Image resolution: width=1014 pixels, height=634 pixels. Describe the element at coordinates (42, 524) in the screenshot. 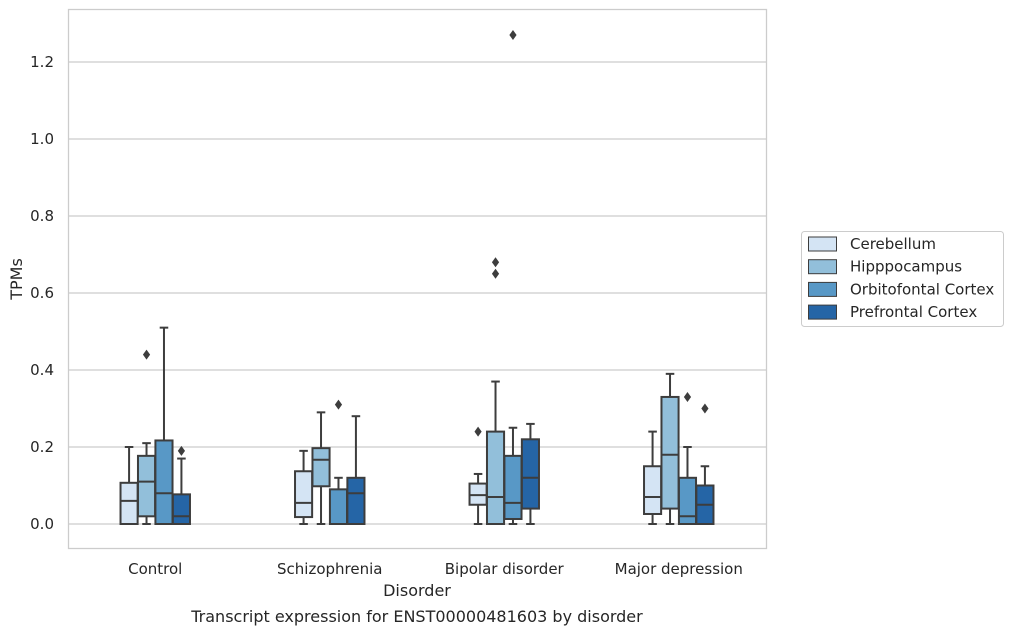

I see `y-tick-label: 0.0` at that location.